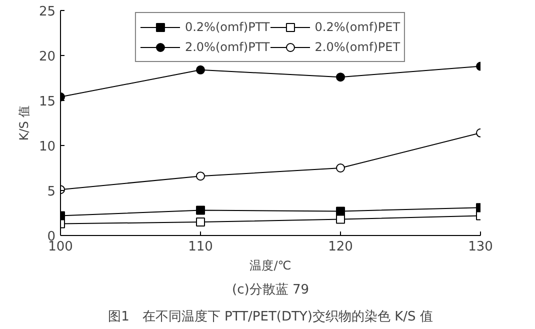  Describe the element at coordinates (271, 265) in the screenshot. I see `x-axis-title: 温度/℃` at that location.